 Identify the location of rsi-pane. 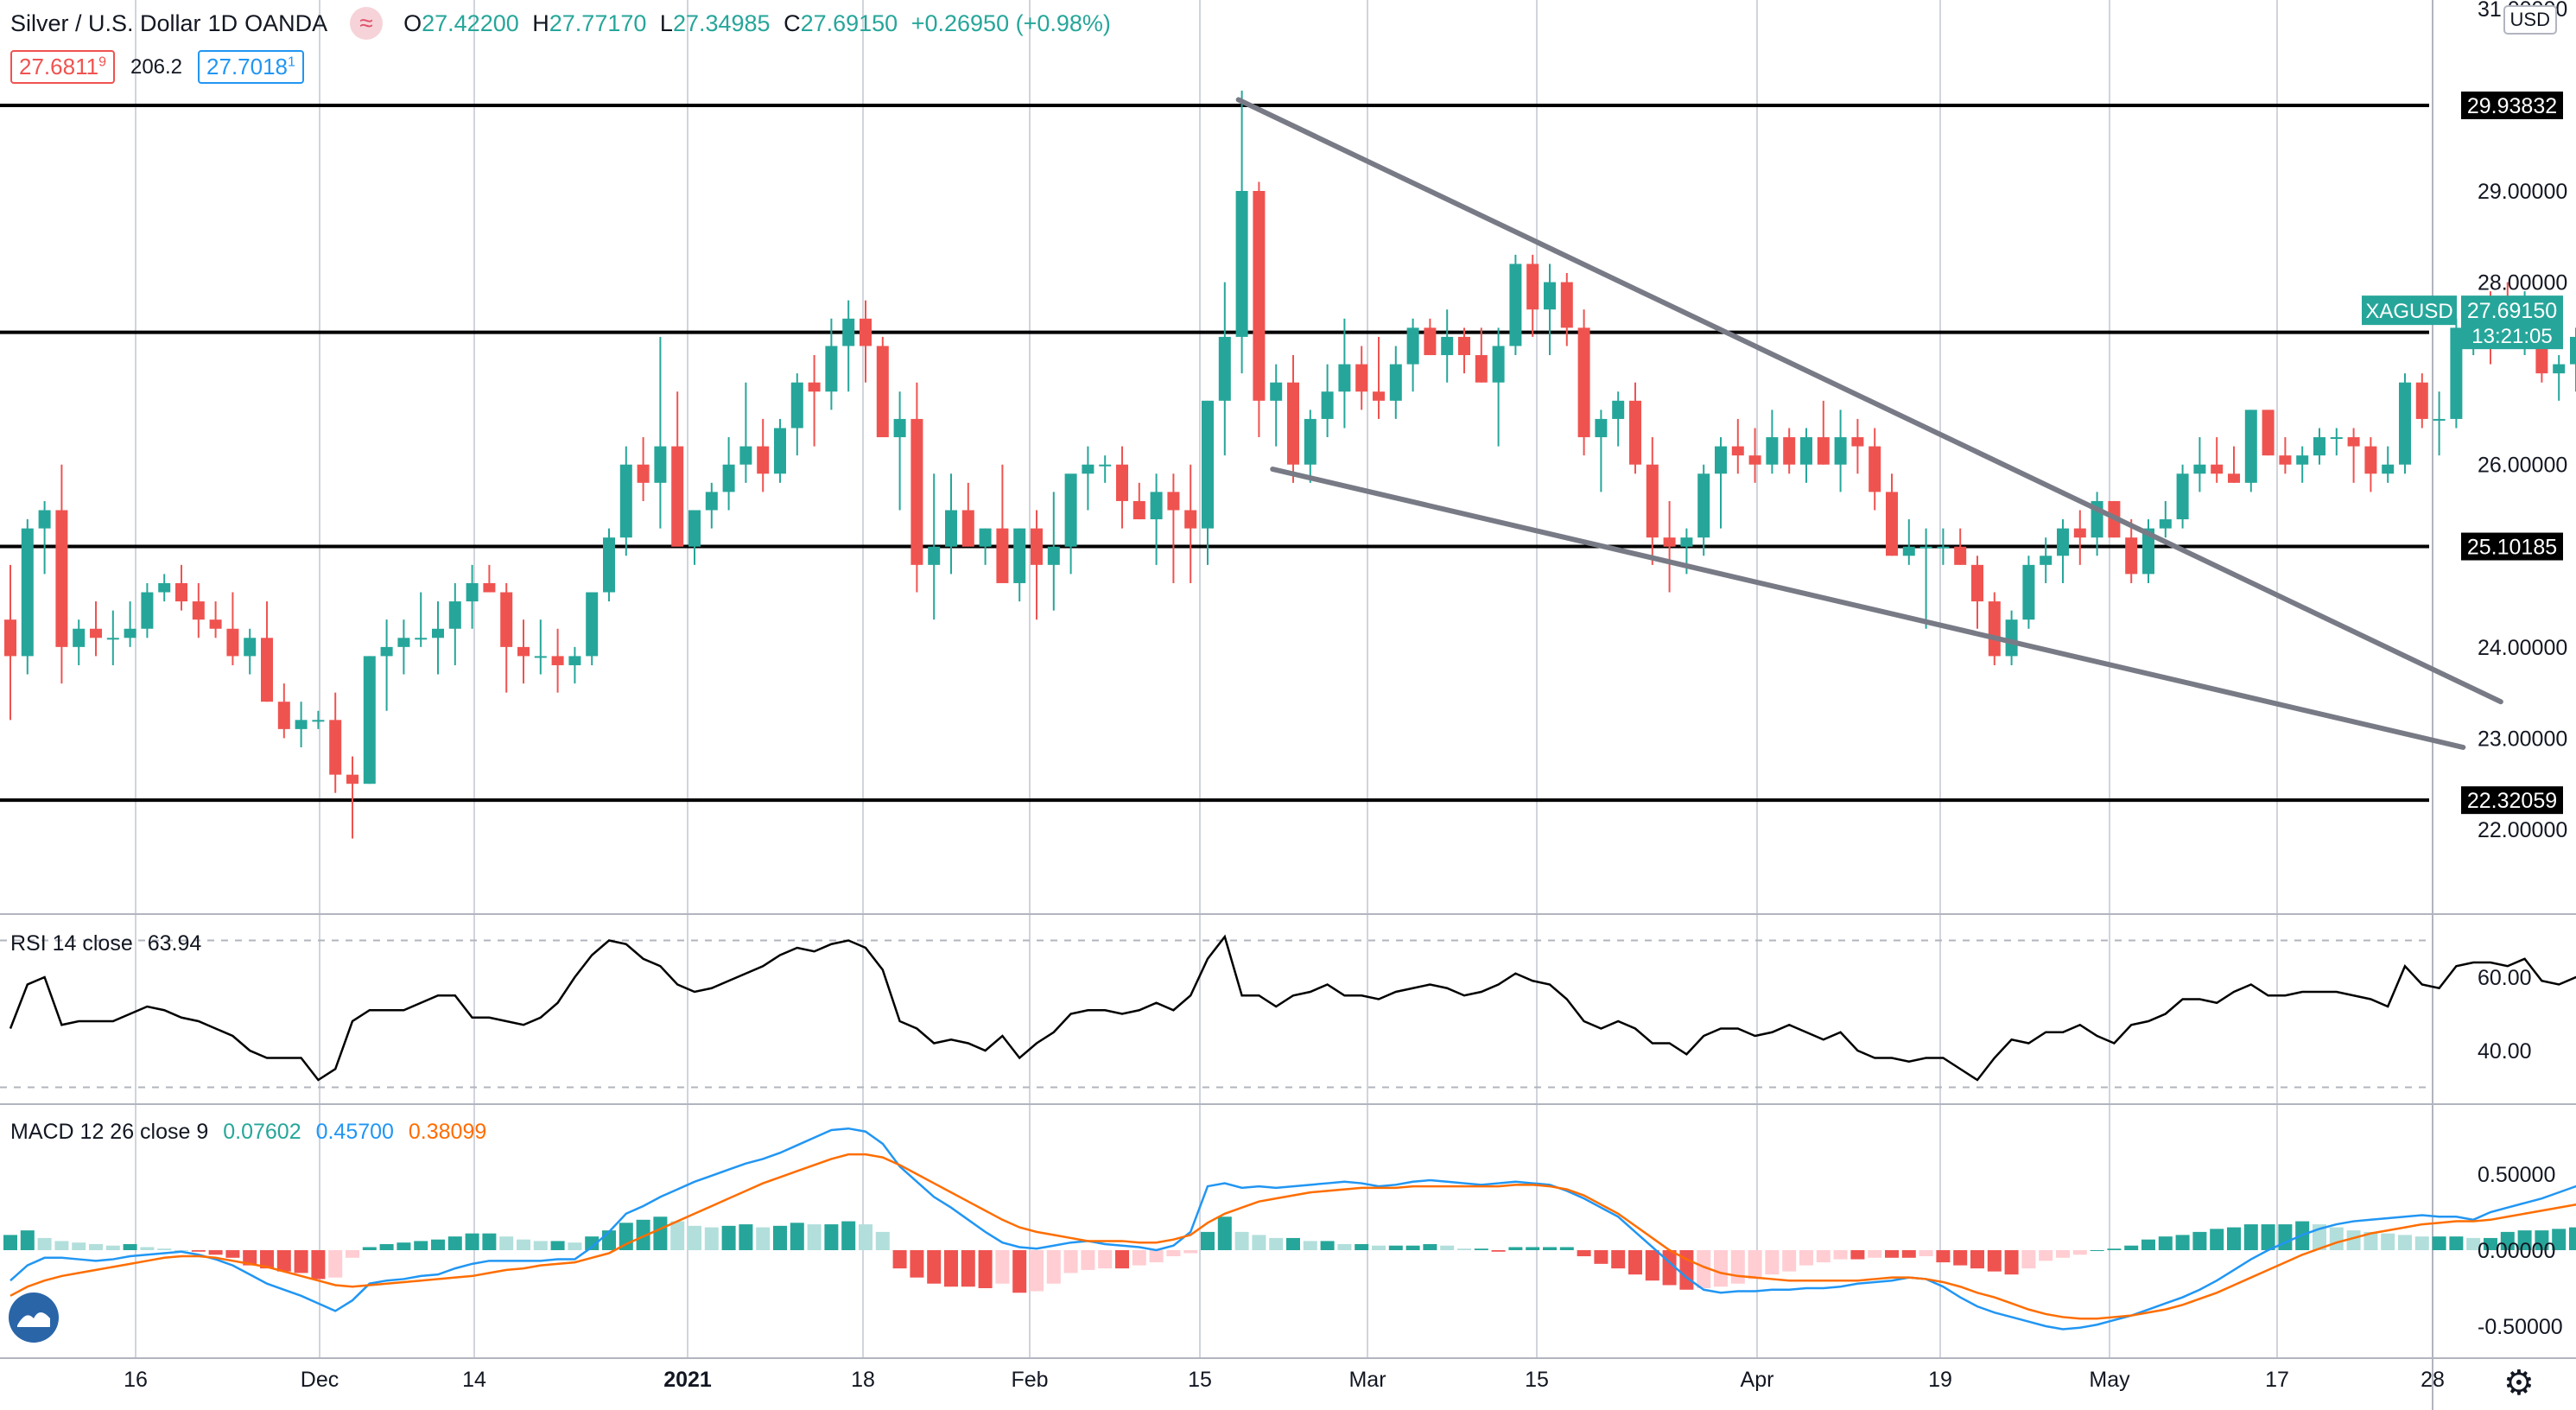
(1288, 1011).